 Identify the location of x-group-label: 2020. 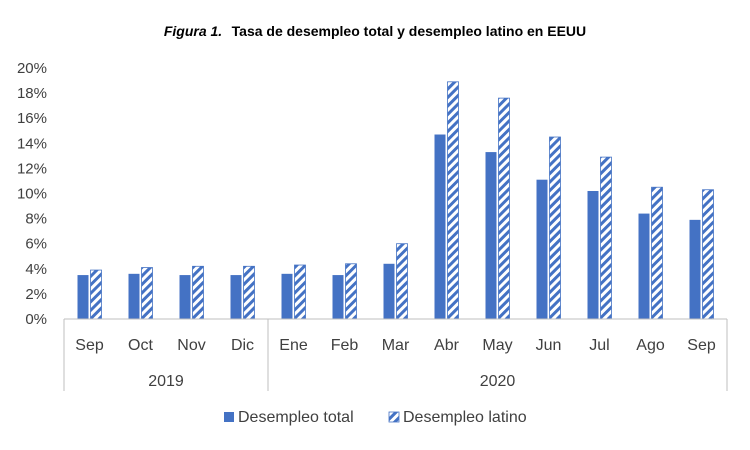
(498, 381).